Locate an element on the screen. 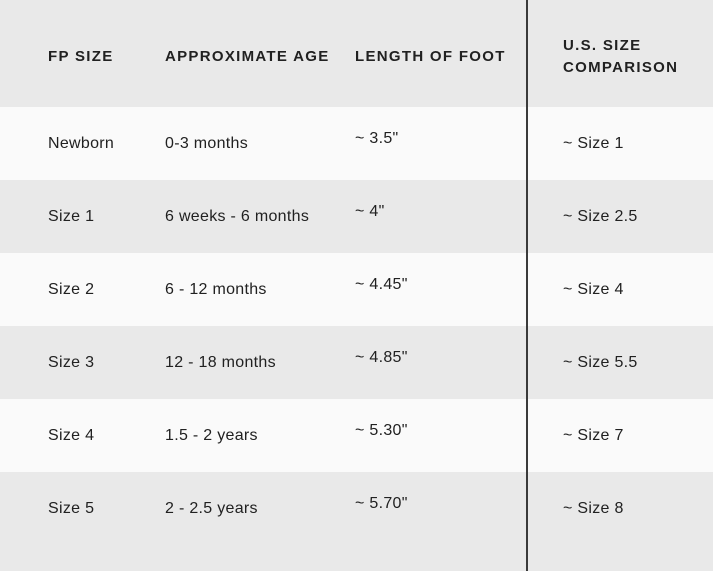  cell-us-size-comparison: ~ Size 2.5 is located at coordinates (600, 216).